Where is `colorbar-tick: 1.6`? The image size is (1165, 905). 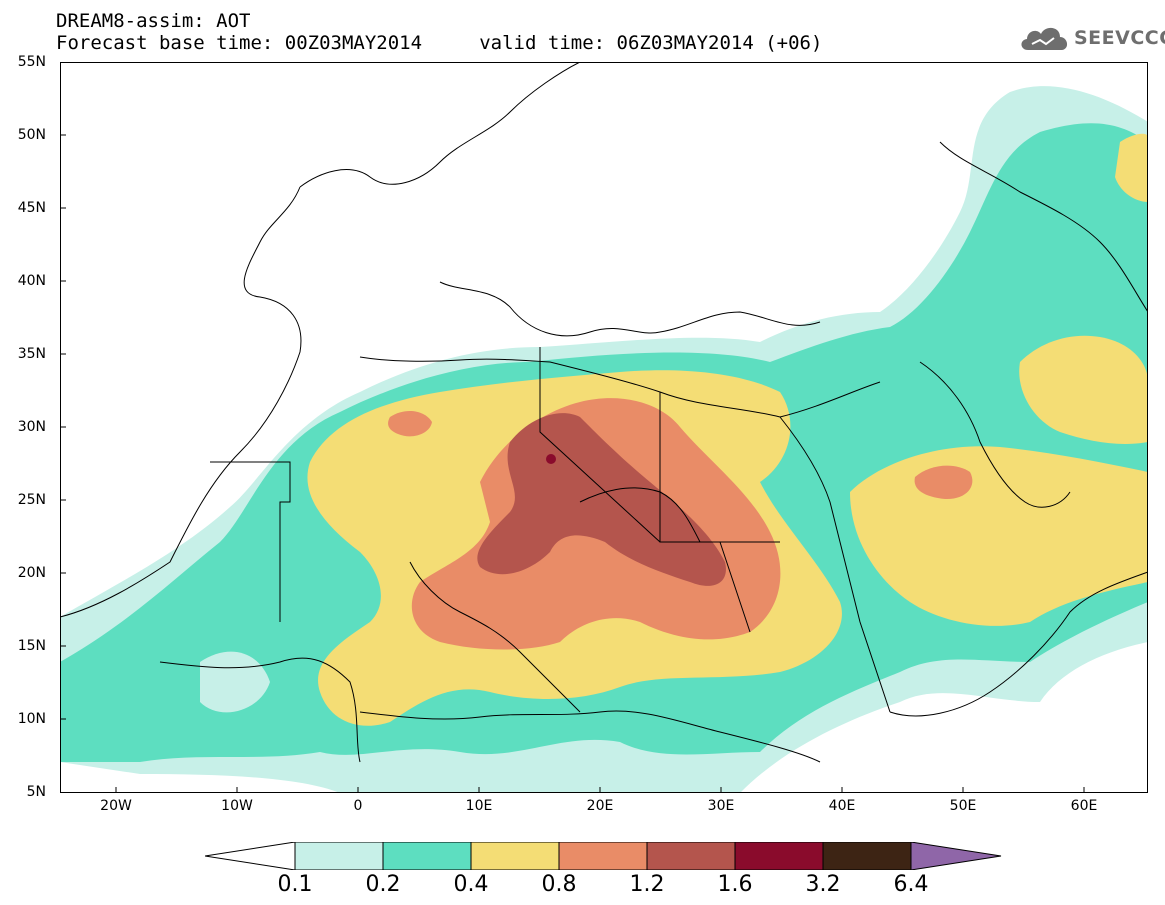
colorbar-tick: 1.6 is located at coordinates (735, 884).